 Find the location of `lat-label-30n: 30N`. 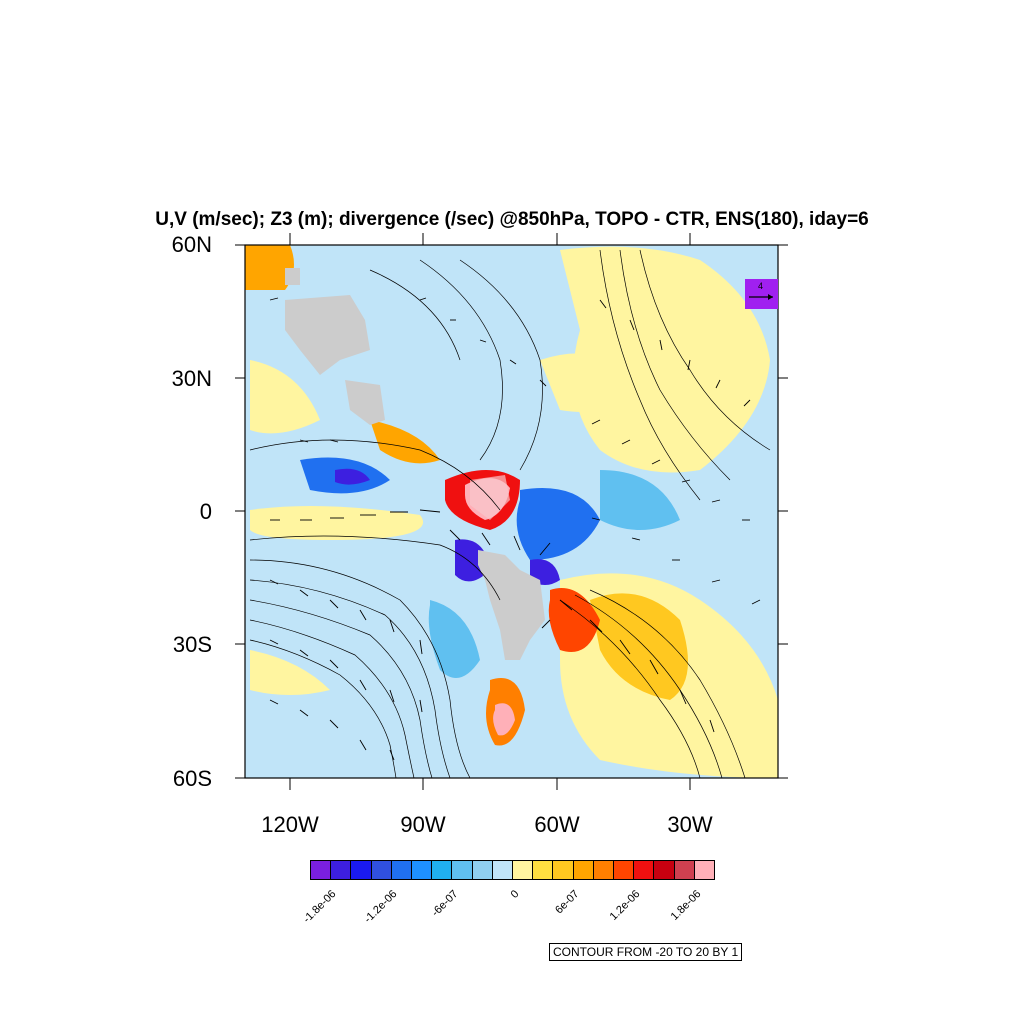

lat-label-30n: 30N is located at coordinates (191, 378).